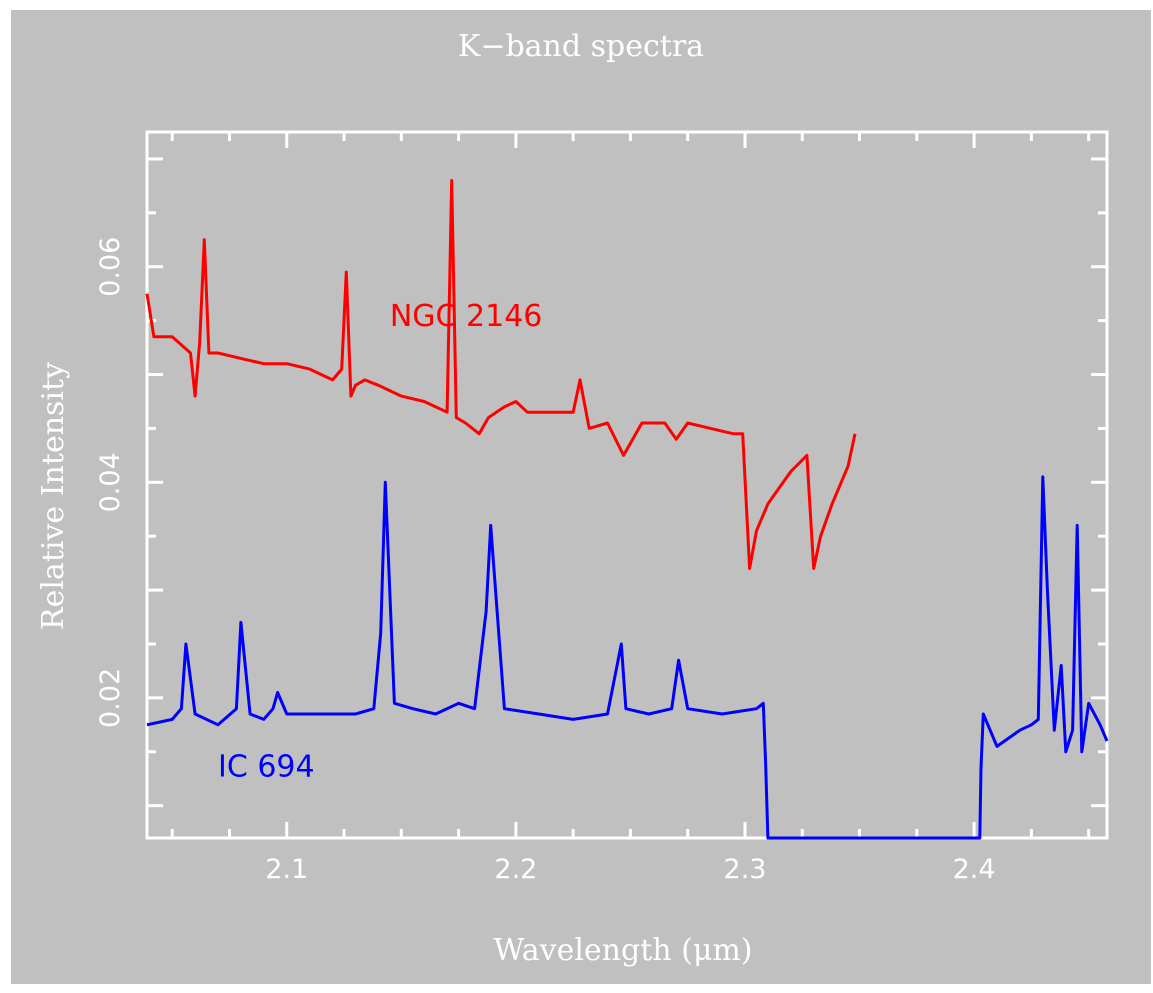 The width and height of the screenshot is (1153, 993). Describe the element at coordinates (110, 267) in the screenshot. I see `y-tick-label: 0.06` at that location.